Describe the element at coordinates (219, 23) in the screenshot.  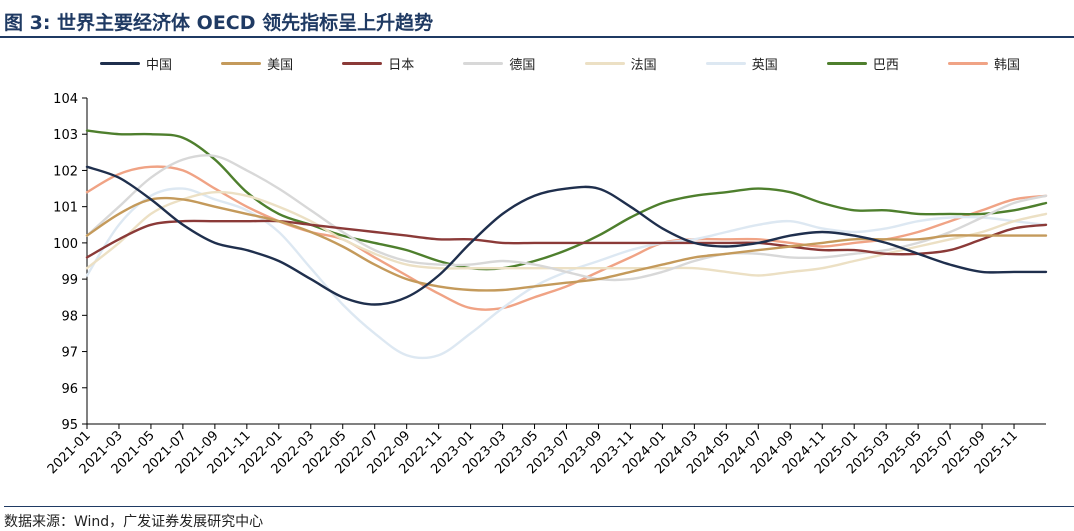
I see `figure-title: 图 3: 世界主要经济体 OECD 领先指标呈上升趋势` at that location.